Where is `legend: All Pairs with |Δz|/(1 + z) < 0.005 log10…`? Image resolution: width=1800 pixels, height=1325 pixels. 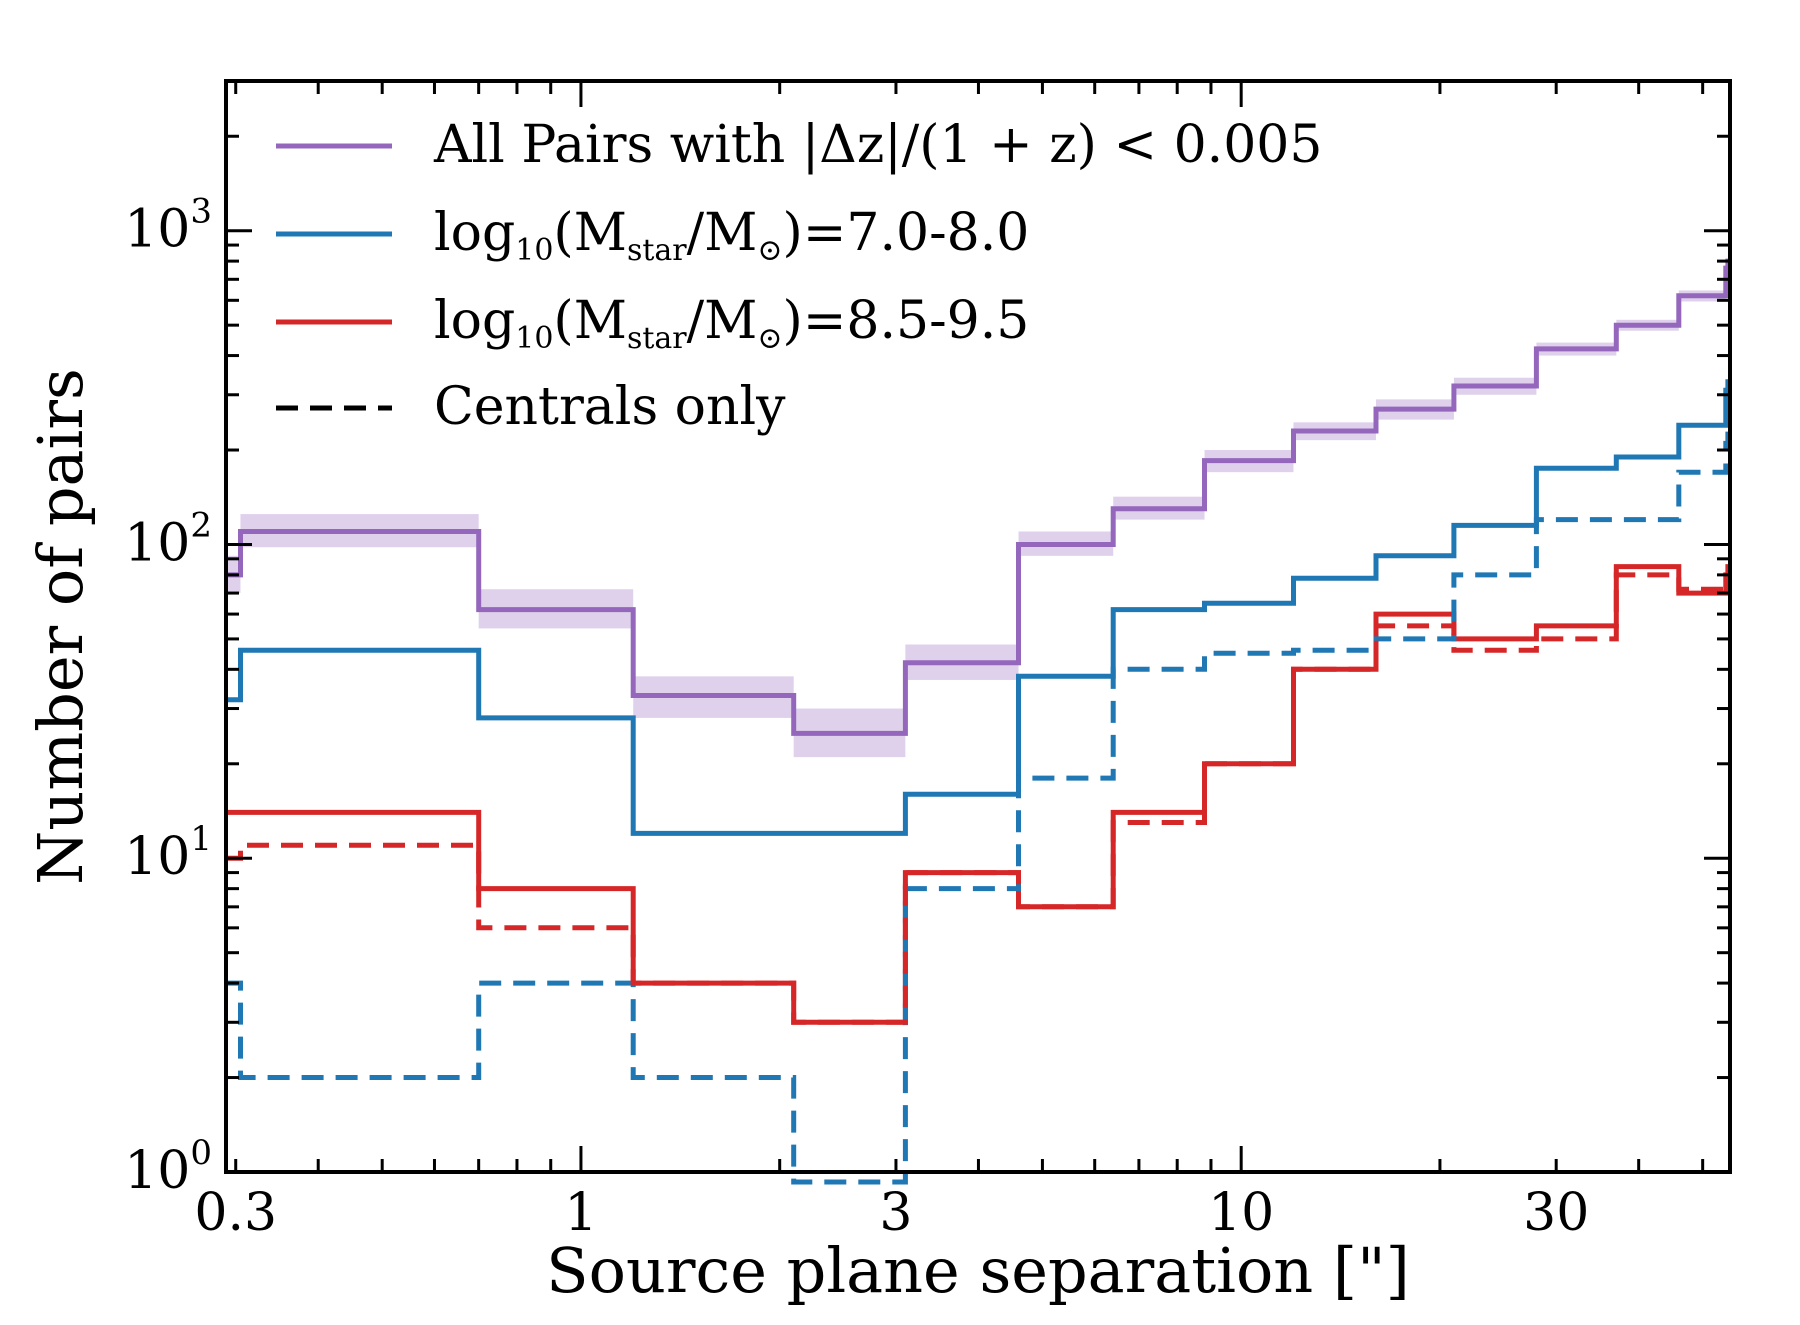 legend: All Pairs with |Δz|/(1 + z) < 0.005 log10… is located at coordinates (799, 276).